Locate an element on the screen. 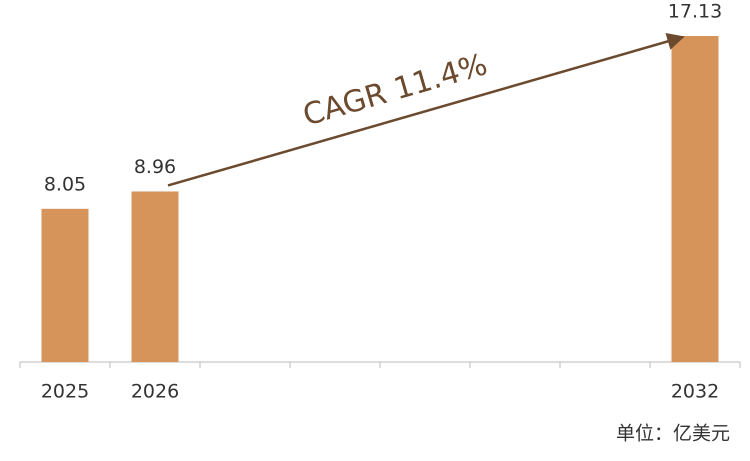  value-label: 8.96 is located at coordinates (155, 167).